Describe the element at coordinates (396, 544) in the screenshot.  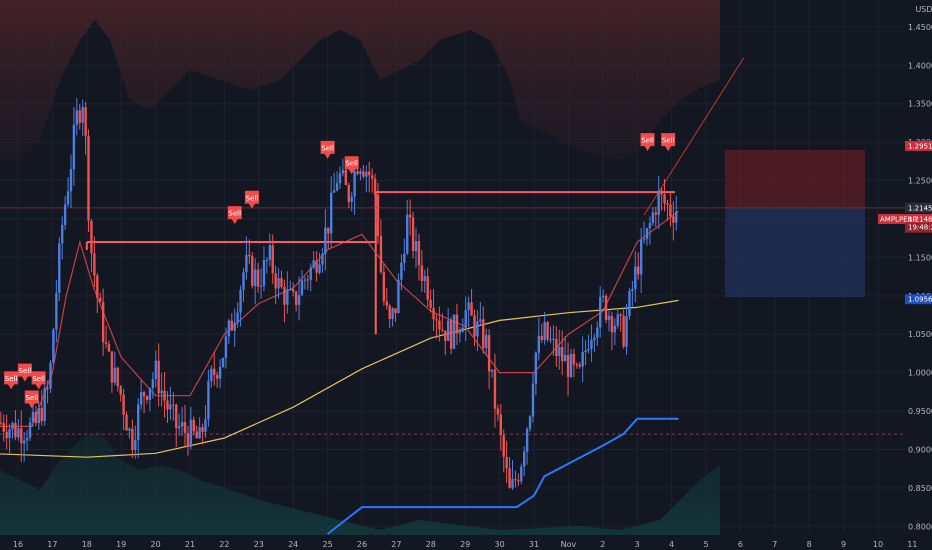
I see `date-tick: 27` at that location.